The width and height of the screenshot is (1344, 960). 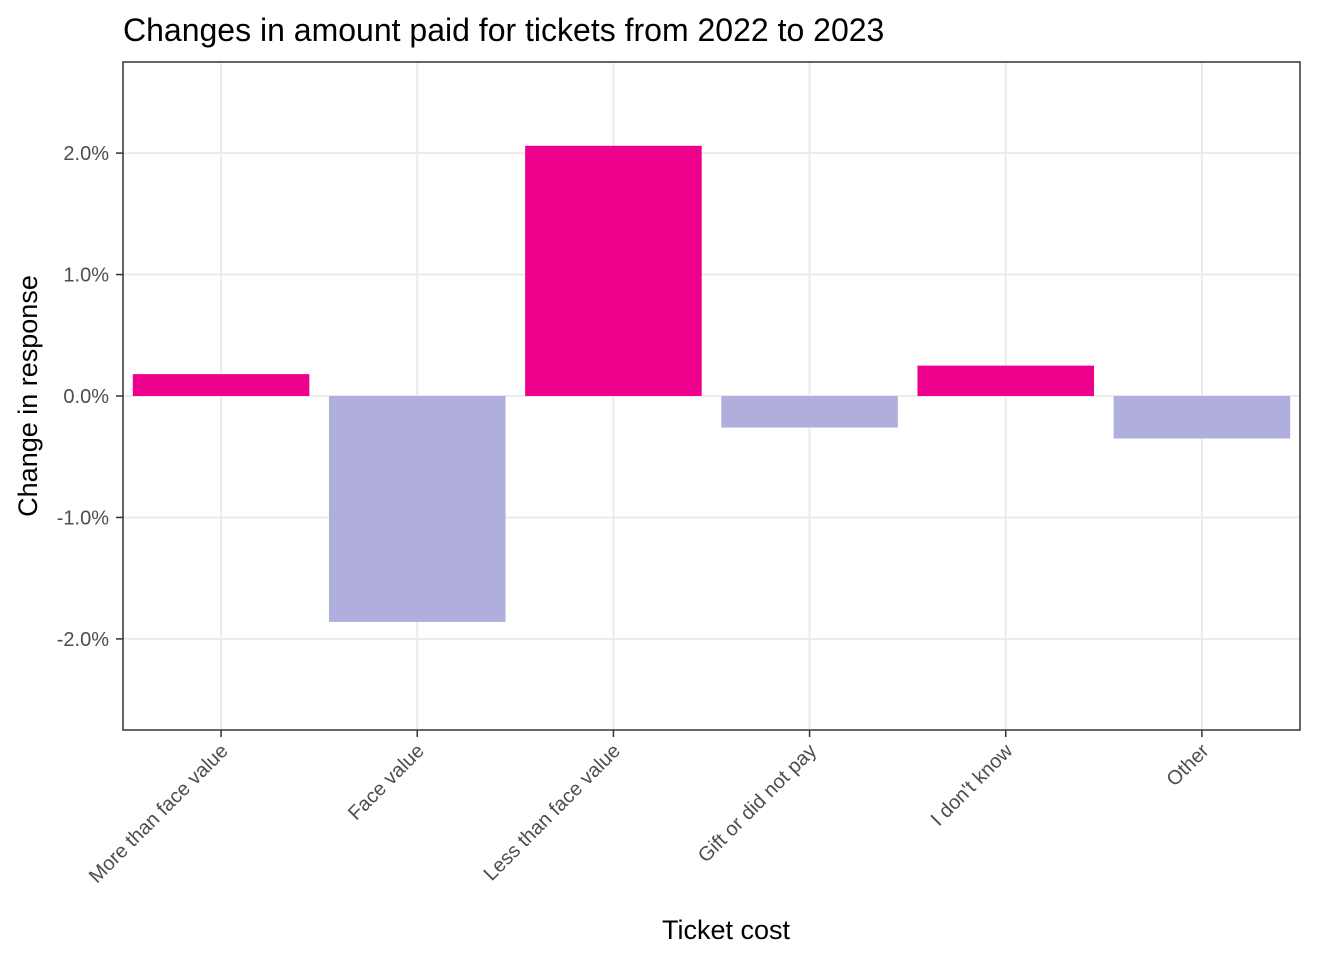 I want to click on y-tick-label: -1.0%, so click(x=83, y=518).